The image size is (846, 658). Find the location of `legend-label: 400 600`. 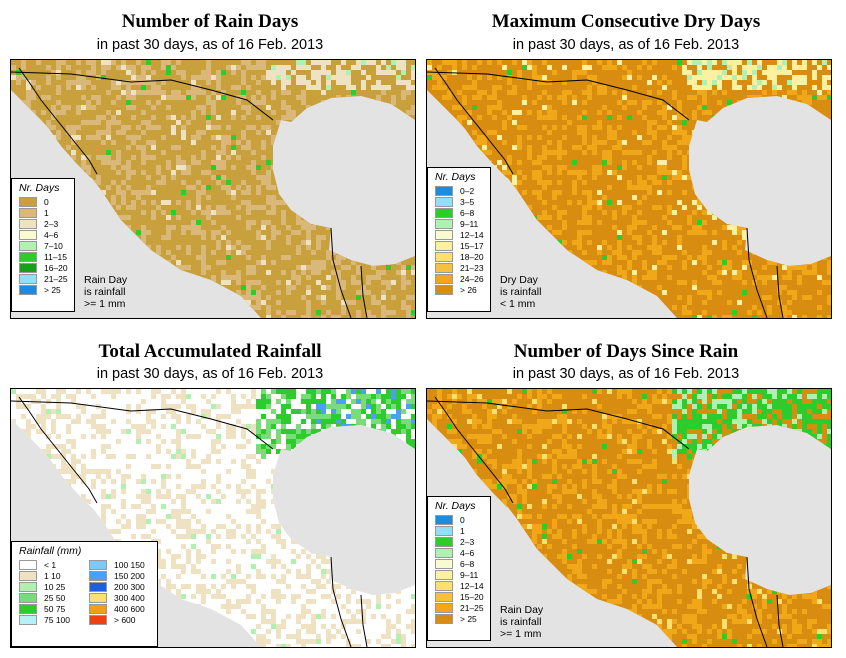

legend-label: 400 600 is located at coordinates (129, 608).